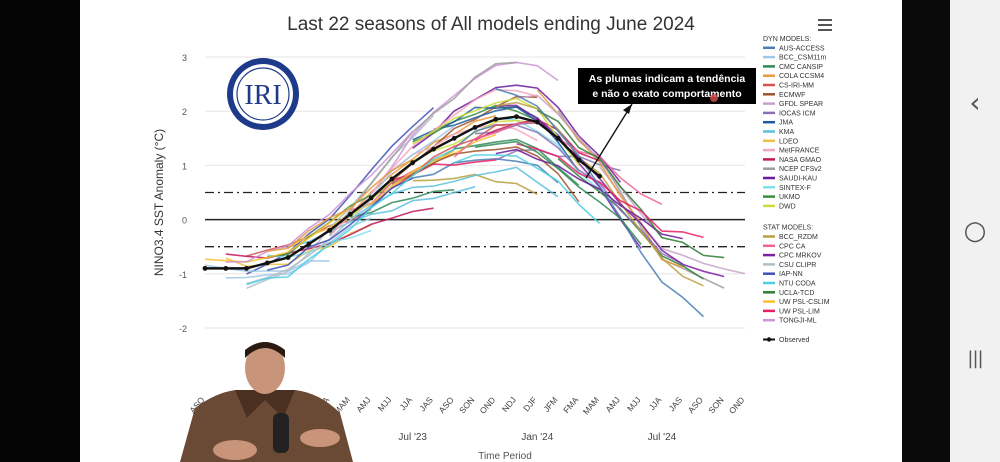  I want to click on cursor-dot-icon, so click(714, 98).